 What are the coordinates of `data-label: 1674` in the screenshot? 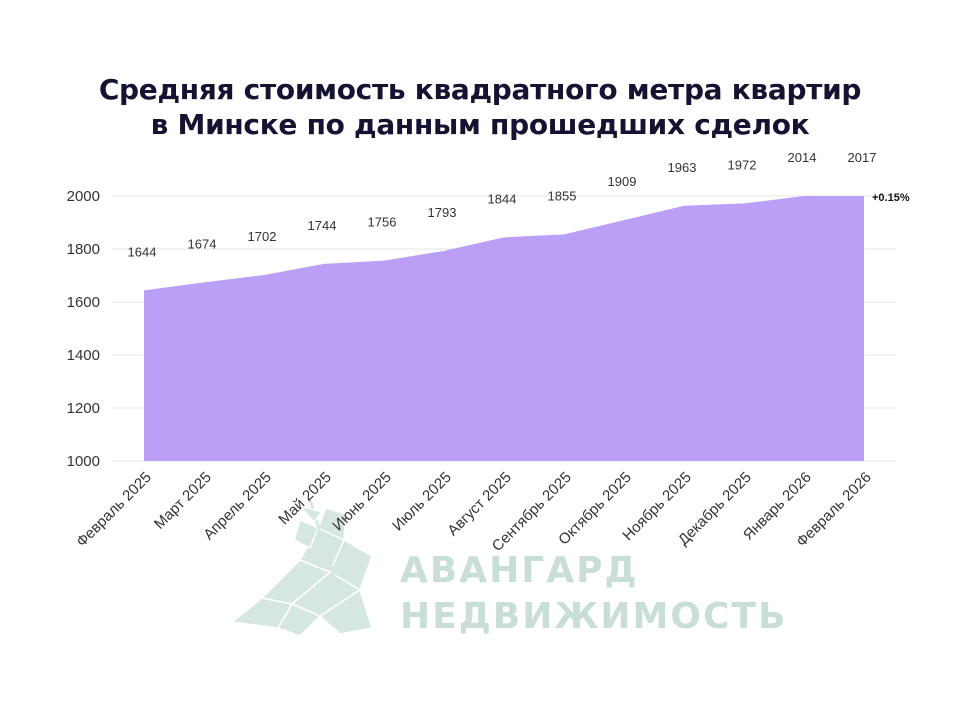 It's located at (202, 243).